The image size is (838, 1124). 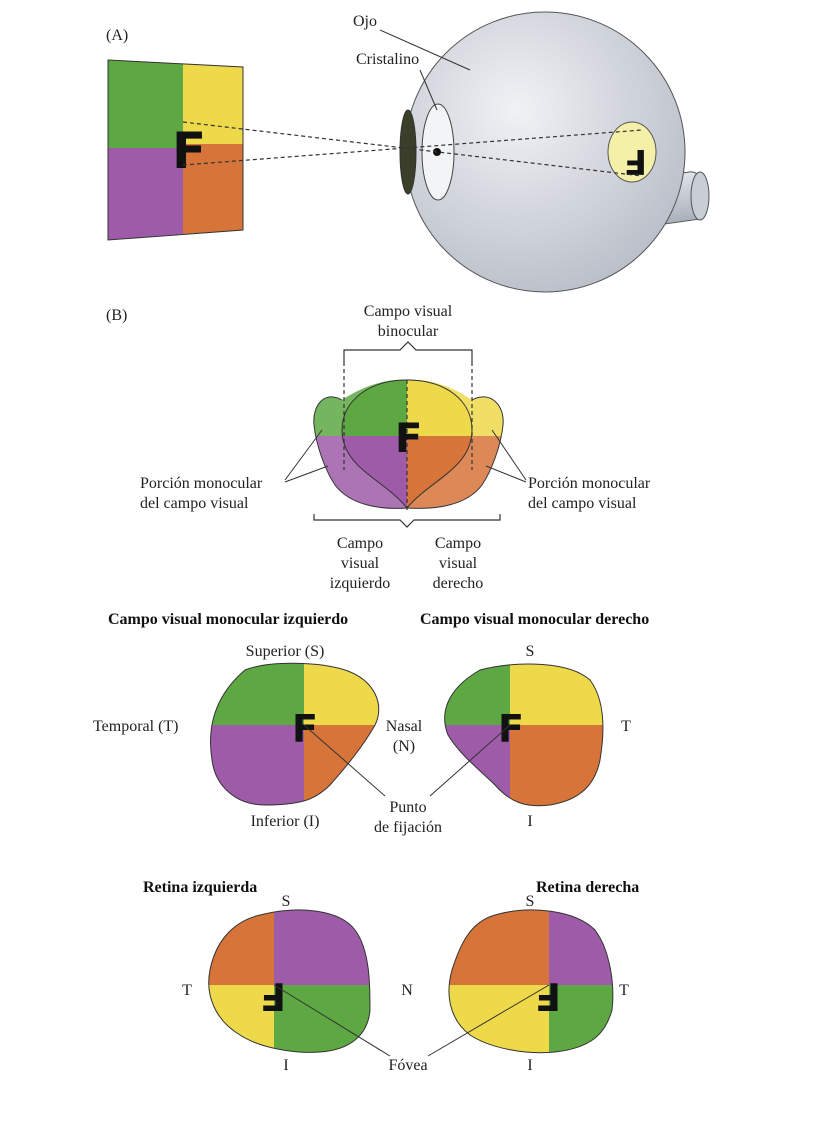 I want to click on fixation-label-line2: de fijación, so click(x=408, y=827).